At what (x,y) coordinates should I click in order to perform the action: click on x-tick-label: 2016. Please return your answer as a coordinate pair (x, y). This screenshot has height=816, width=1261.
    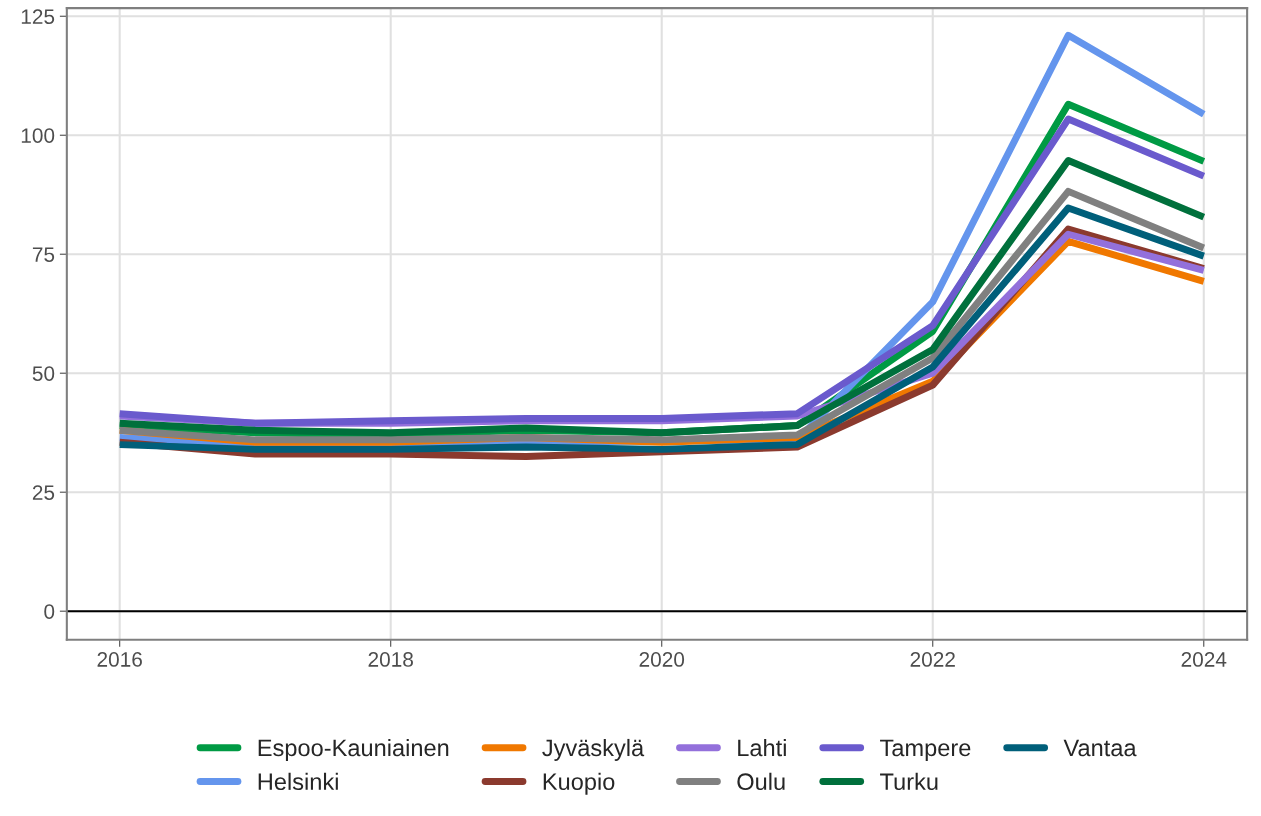
    Looking at the image, I should click on (119, 659).